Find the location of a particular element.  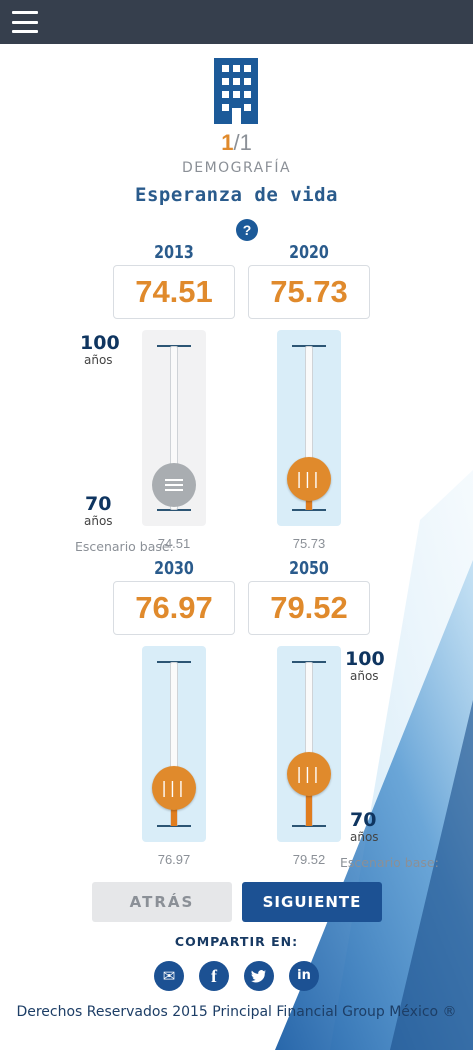

scale-max-label-right: 100 is located at coordinates (365, 659).